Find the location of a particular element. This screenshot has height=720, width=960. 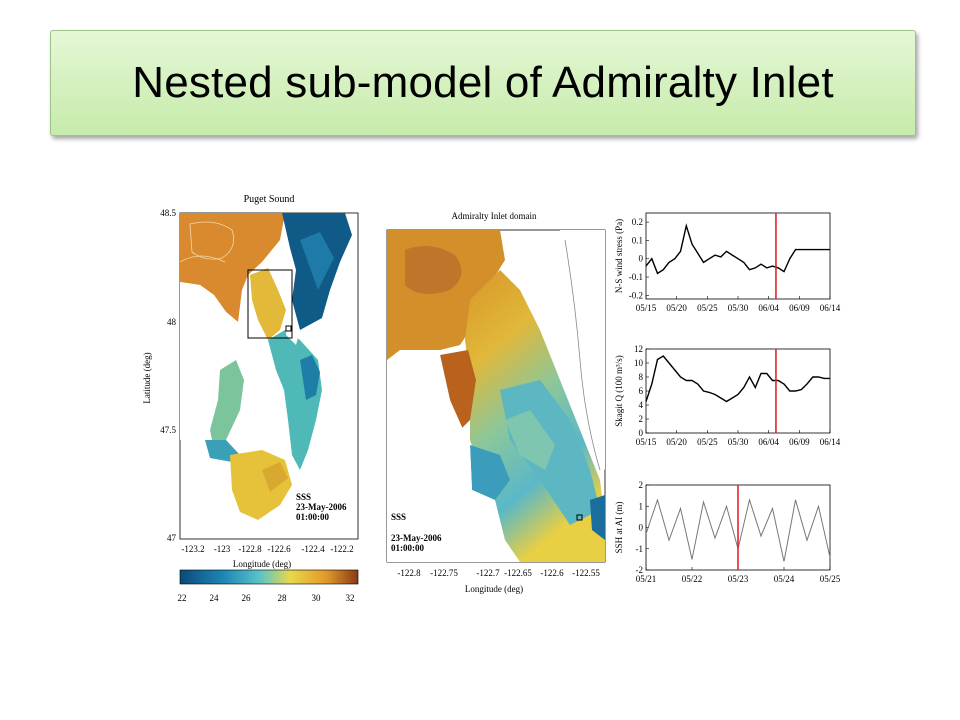

inlet-map-field is located at coordinates (496, 396).